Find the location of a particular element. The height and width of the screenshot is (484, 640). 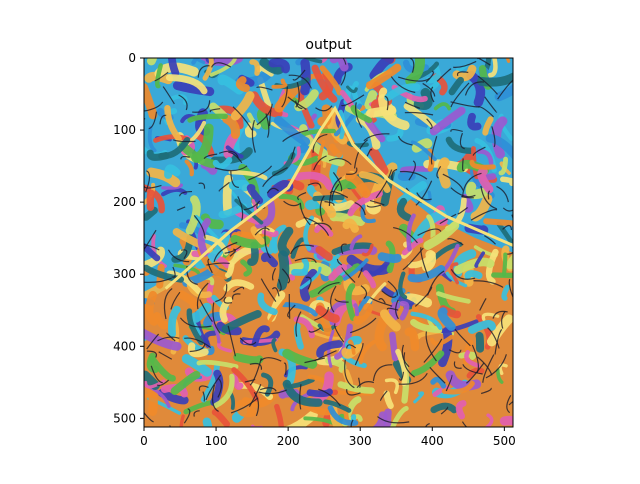

x-tick-label: 400 is located at coordinates (432, 441).